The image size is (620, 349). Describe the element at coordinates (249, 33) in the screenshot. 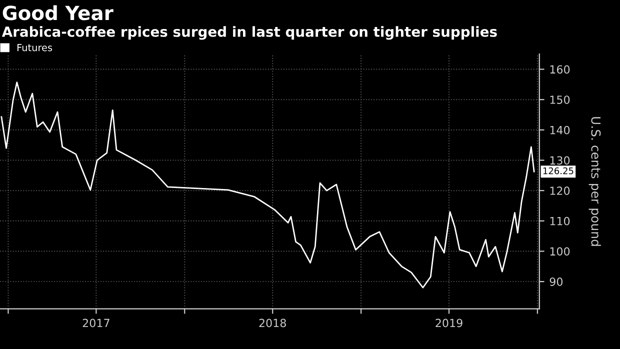

I see `chart-subtitle: Arabica-coffee rpices surged in last quarter on tighter supplies` at that location.